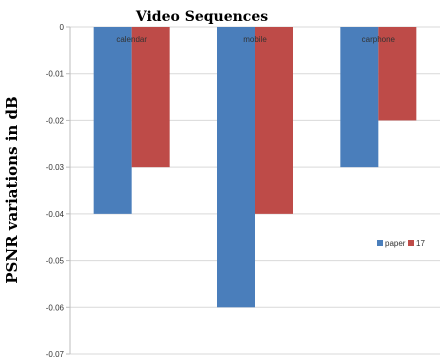 Image resolution: width=440 pixels, height=362 pixels. What do you see at coordinates (55, 307) in the screenshot?
I see `y-tick-label: -0.06` at bounding box center [55, 307].